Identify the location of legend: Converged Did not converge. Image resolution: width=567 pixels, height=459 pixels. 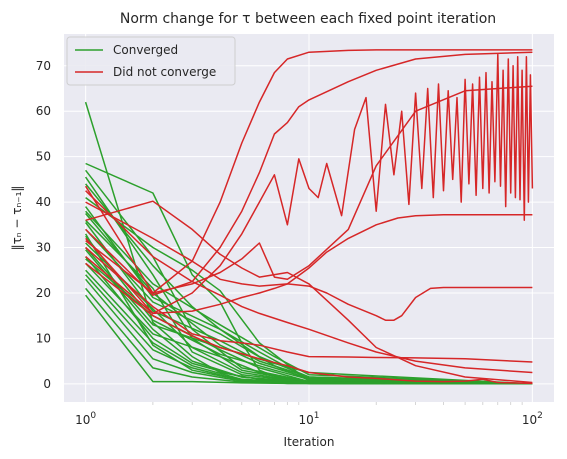
(151, 61).